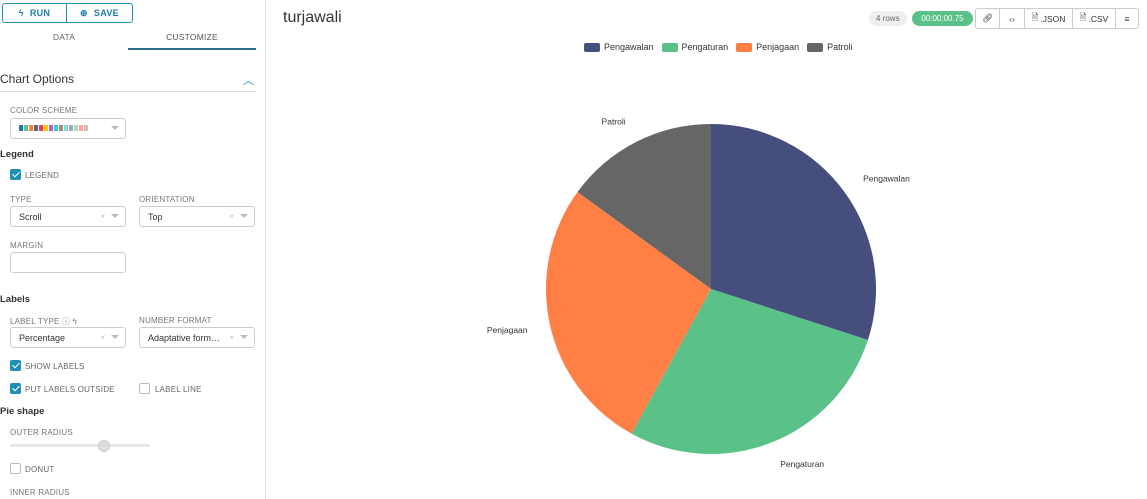  What do you see at coordinates (40, 492) in the screenshot?
I see `inner-radius-label: INNER RADIUS` at bounding box center [40, 492].